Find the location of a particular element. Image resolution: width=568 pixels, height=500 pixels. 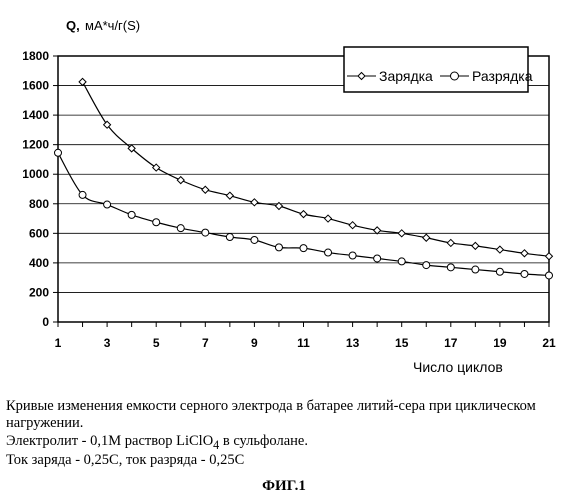

y-tick-label-1800: 1800 is located at coordinates (35, 56).